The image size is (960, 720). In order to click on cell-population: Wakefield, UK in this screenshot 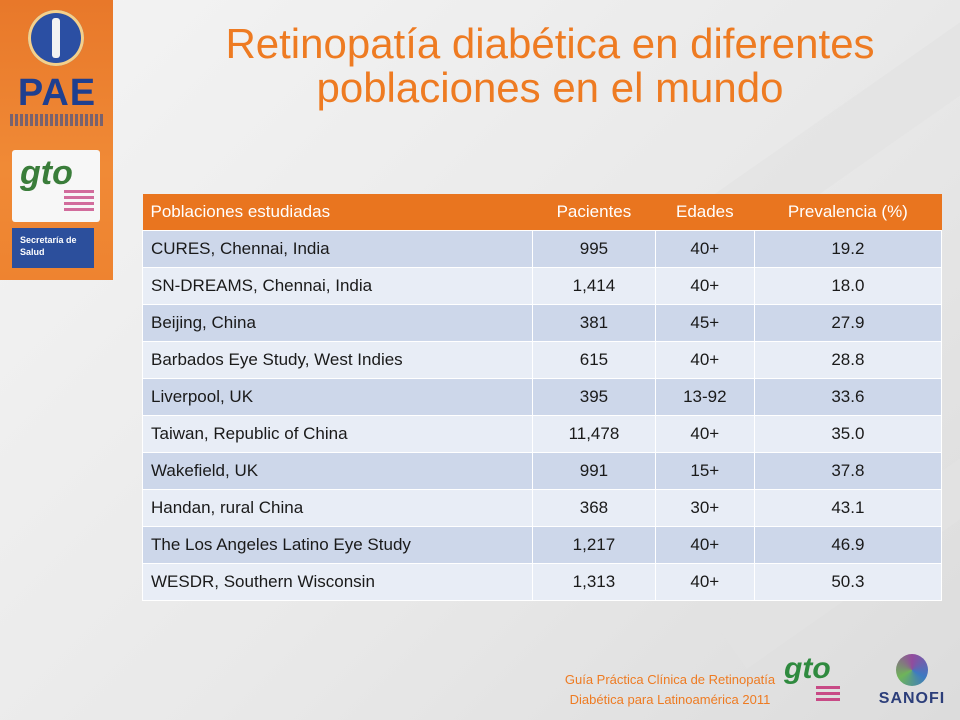, I will do `click(337, 471)`.